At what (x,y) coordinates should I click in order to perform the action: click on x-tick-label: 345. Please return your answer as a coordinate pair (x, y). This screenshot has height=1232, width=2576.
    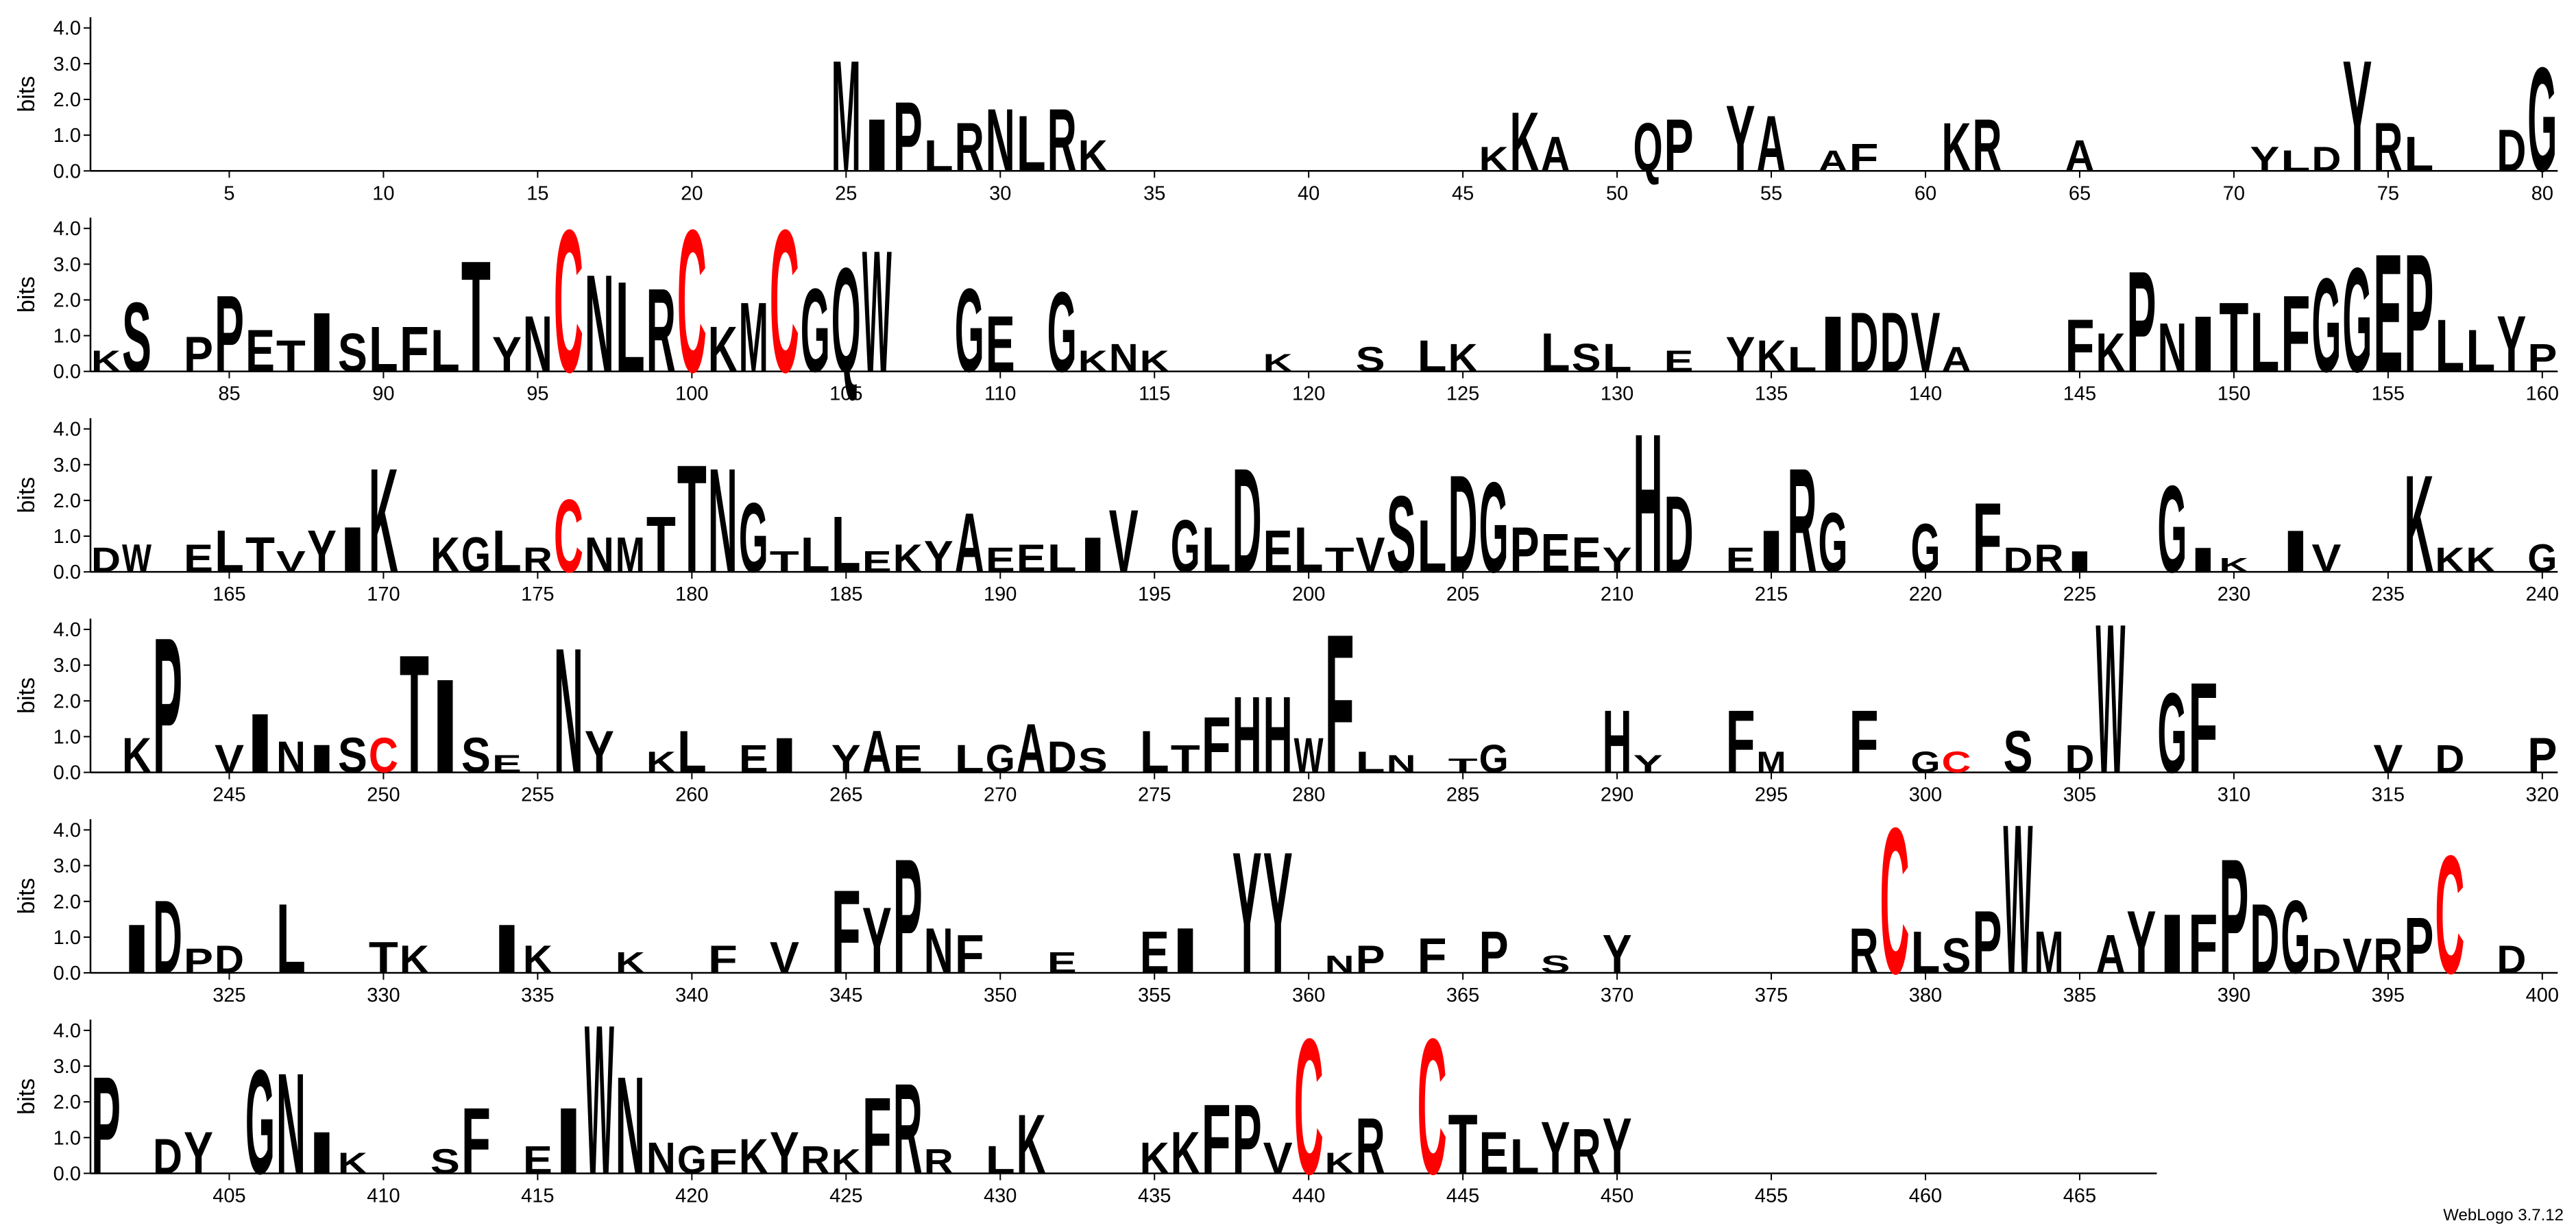
    Looking at the image, I should click on (845, 995).